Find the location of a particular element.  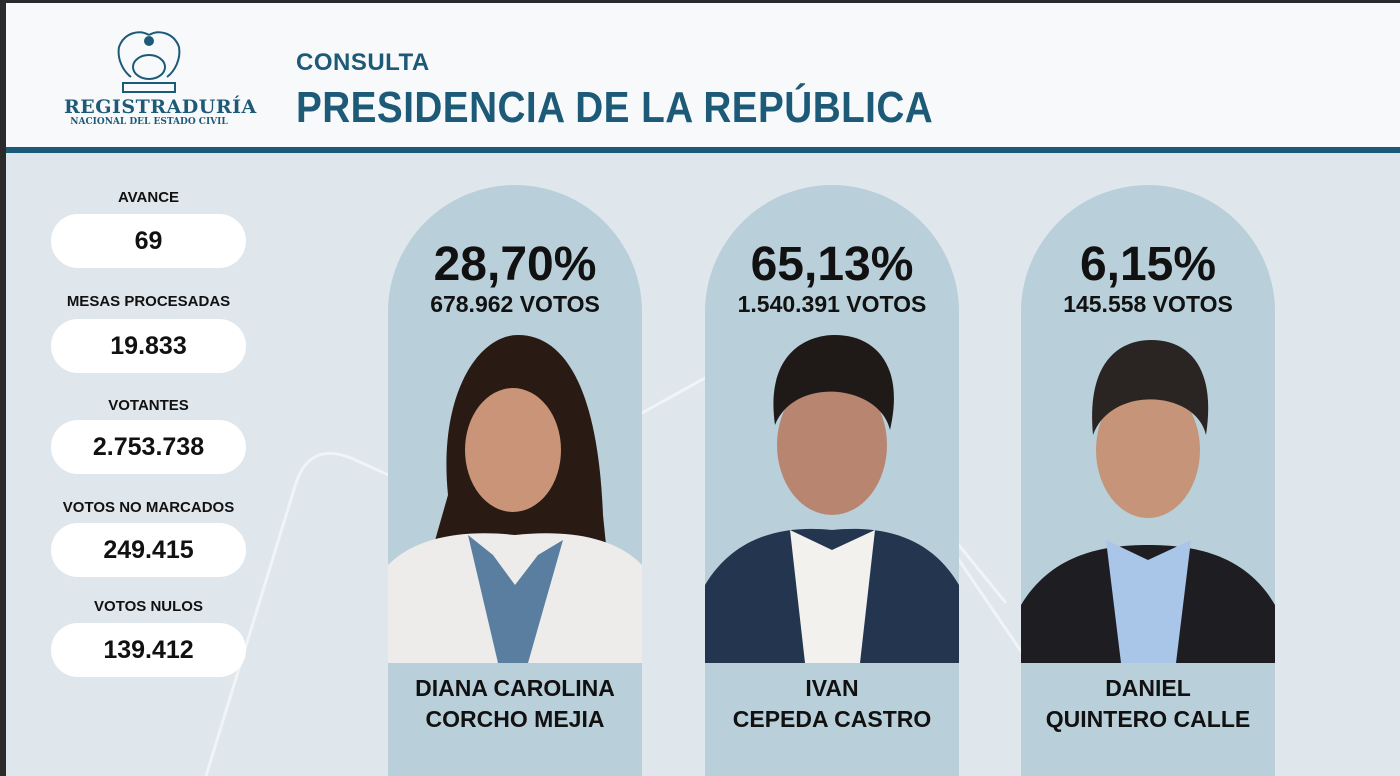

stat-label-avance: AVANCE is located at coordinates (148, 197).